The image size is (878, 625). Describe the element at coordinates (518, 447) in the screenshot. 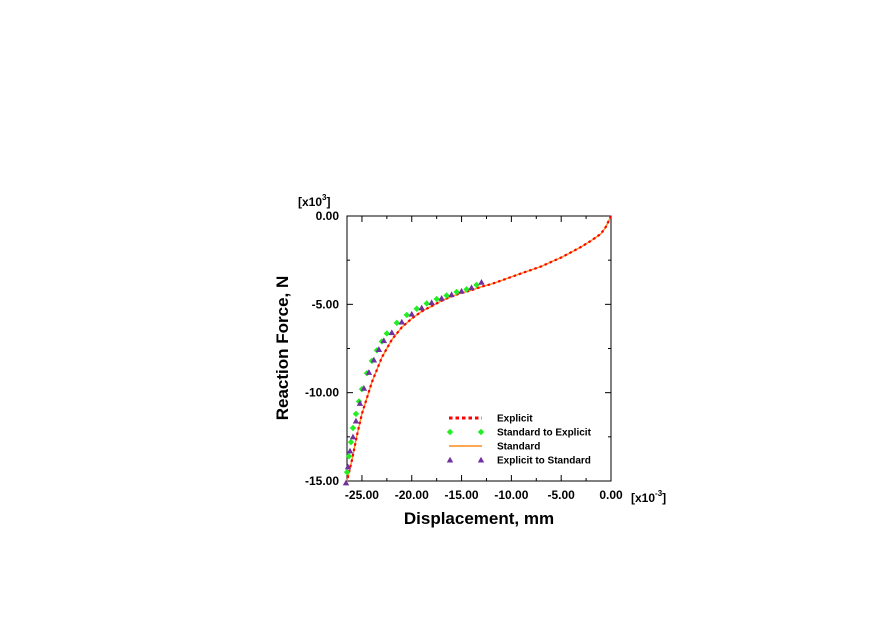

I see `legend-label: Standard` at that location.